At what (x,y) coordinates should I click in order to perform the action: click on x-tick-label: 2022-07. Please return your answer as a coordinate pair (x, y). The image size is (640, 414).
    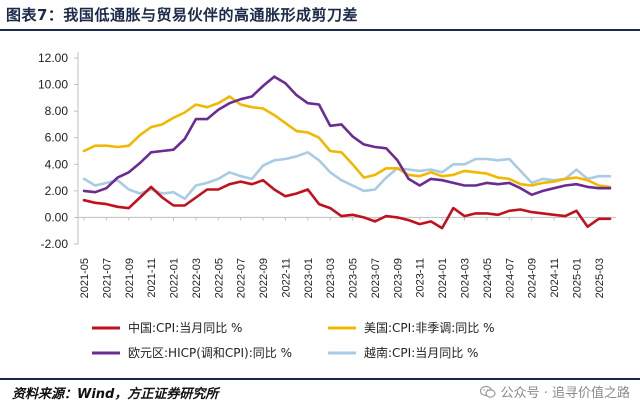
    Looking at the image, I should click on (242, 278).